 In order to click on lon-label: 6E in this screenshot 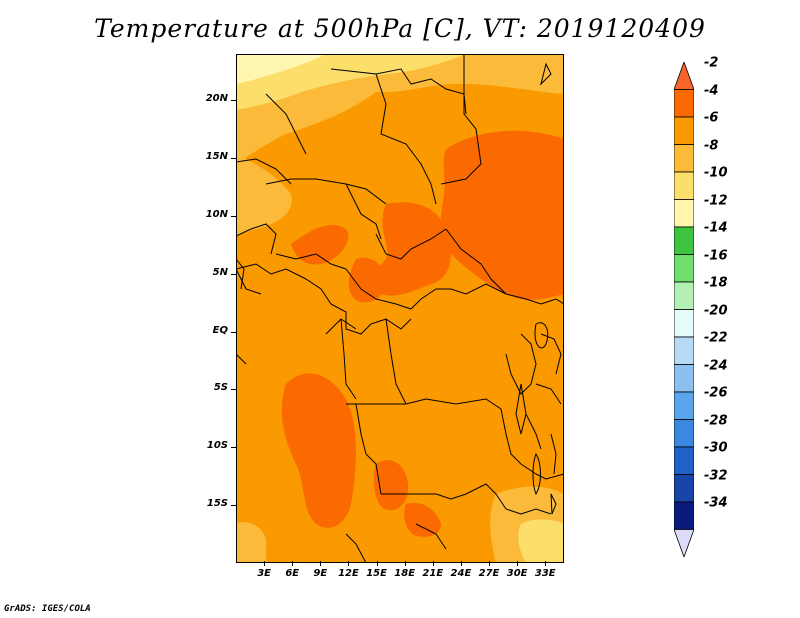, I will do `click(292, 573)`.